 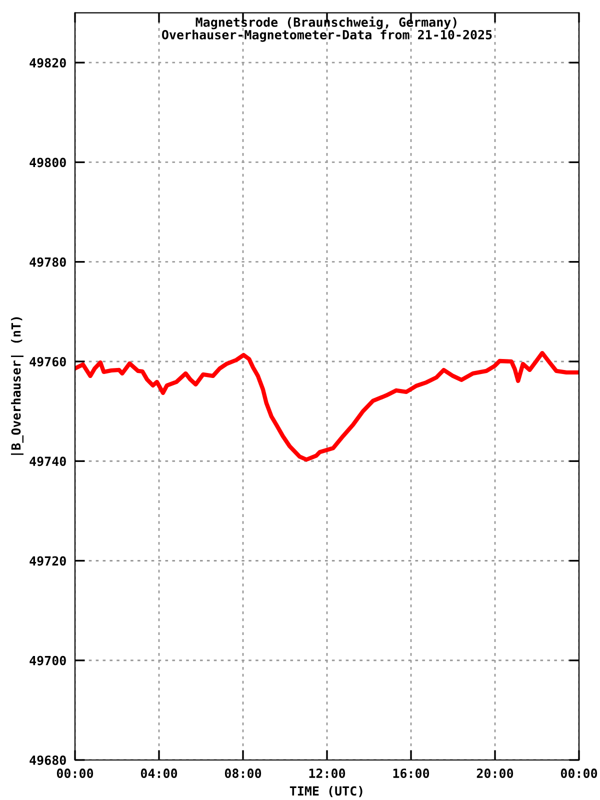 What do you see at coordinates (495, 773) in the screenshot?
I see `x-tick-label: 20:00` at bounding box center [495, 773].